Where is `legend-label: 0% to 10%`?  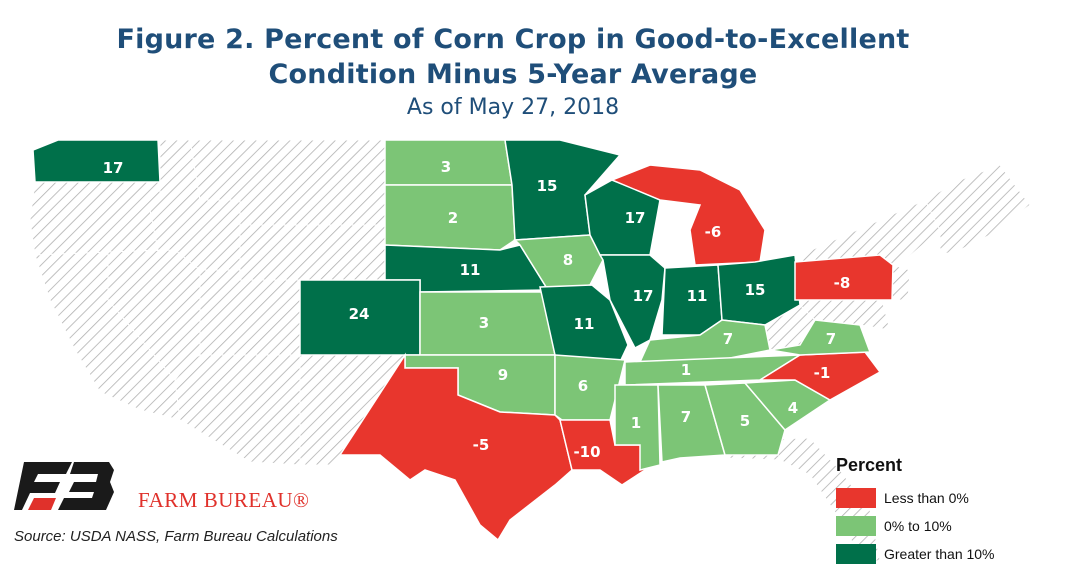 legend-label: 0% to 10% is located at coordinates (918, 526).